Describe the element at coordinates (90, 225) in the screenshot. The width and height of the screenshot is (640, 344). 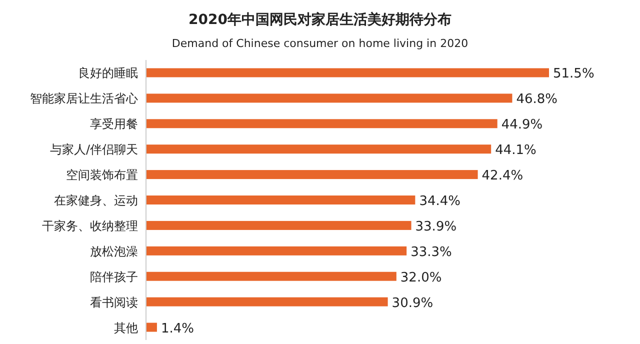
I see `y-tick-label: 干家务、收纳整理` at that location.